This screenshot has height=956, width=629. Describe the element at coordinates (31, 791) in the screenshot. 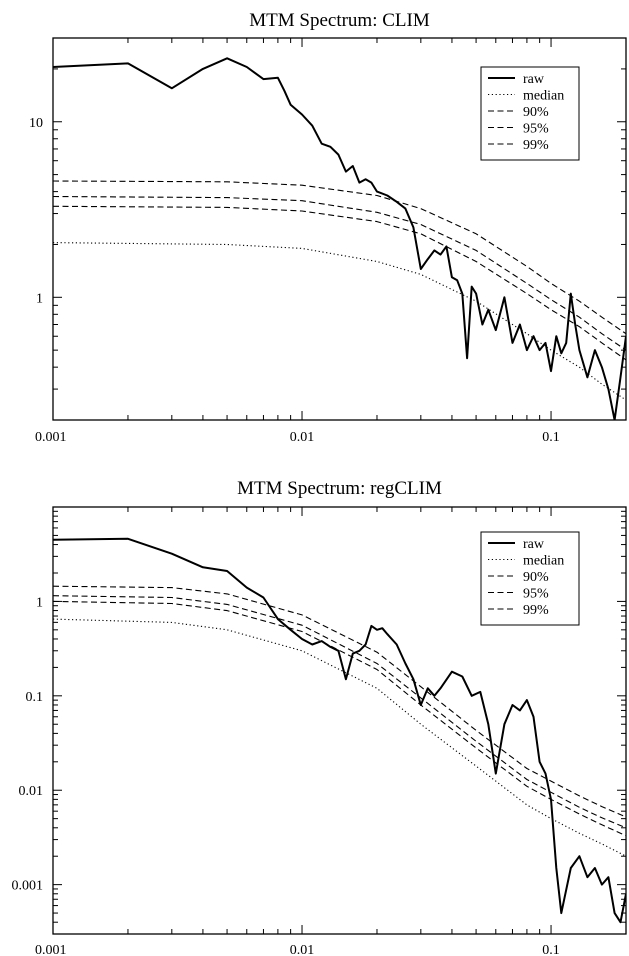

I see `y-tick-label: 0.01` at that location.